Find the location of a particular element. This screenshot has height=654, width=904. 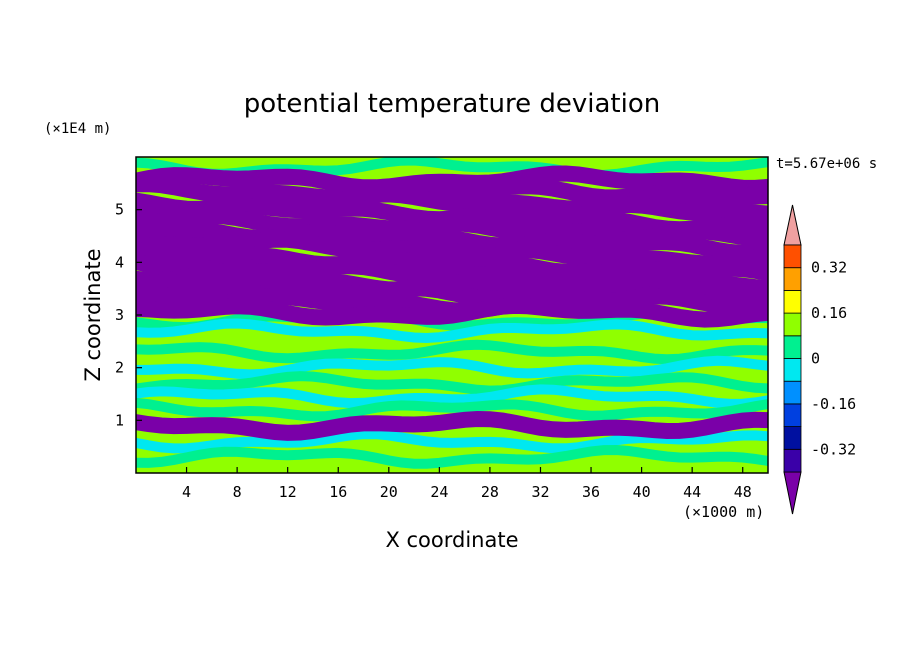

x-tick-label: 8 is located at coordinates (237, 492).